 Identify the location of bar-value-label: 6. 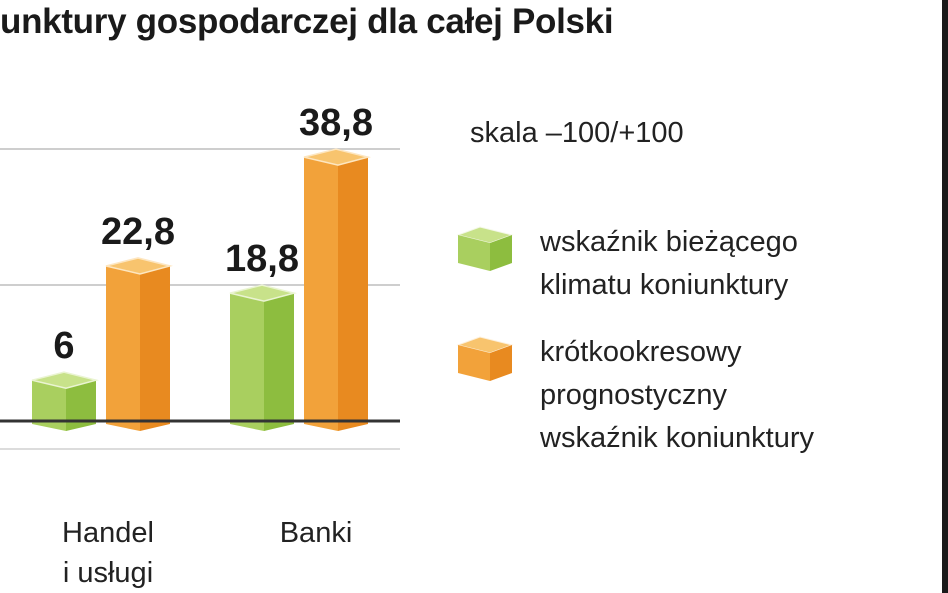
(63, 346).